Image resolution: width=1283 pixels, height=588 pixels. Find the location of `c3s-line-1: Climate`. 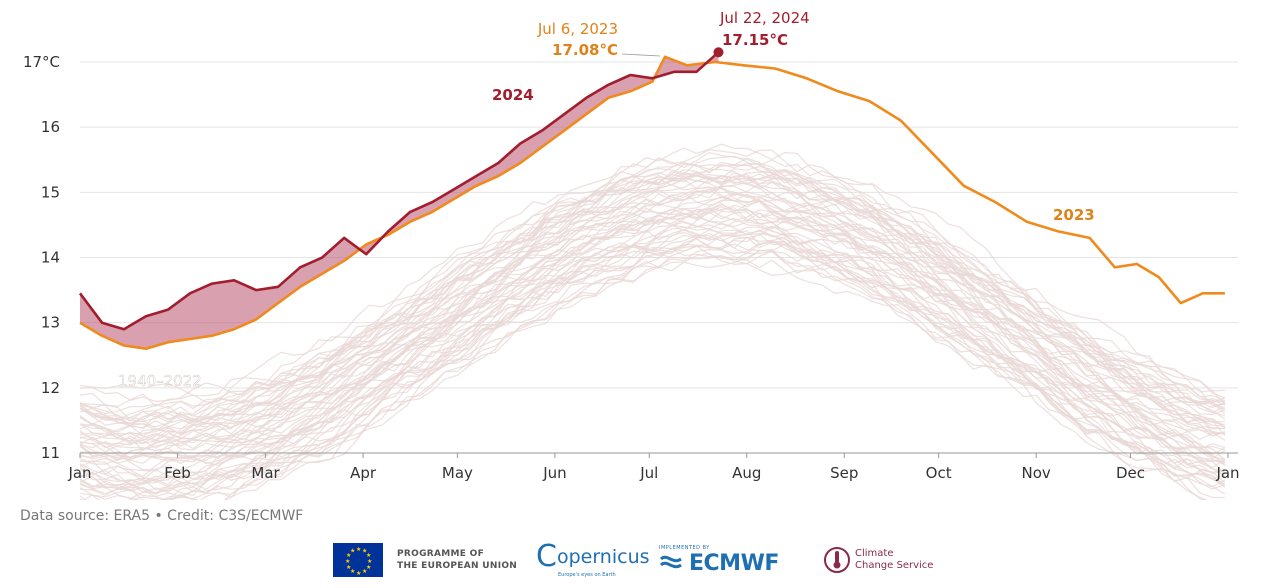

c3s-line-1: Climate is located at coordinates (874, 553).